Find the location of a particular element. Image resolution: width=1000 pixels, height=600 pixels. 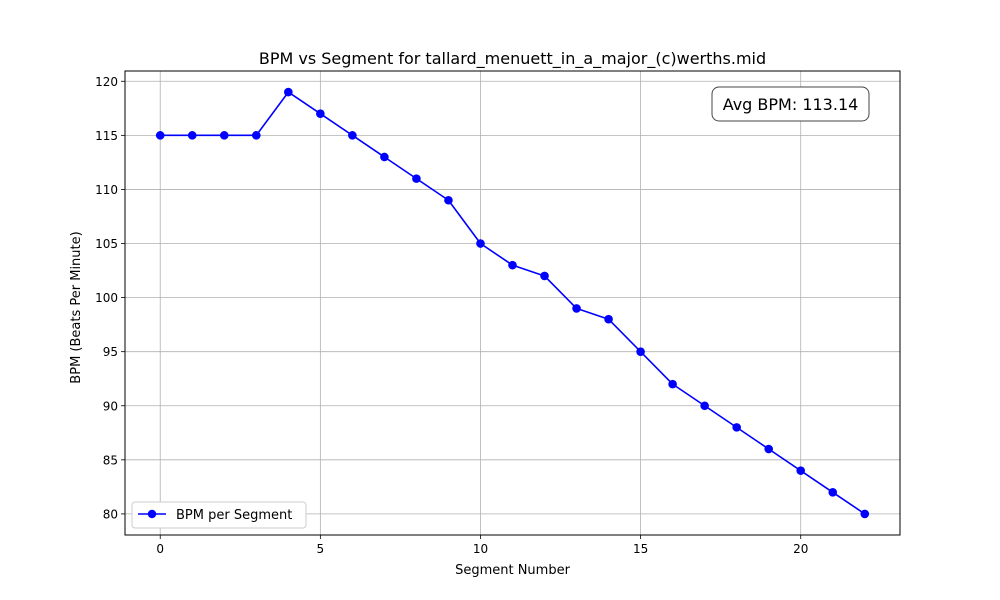

x-axis-label: Segment Number is located at coordinates (513, 570).